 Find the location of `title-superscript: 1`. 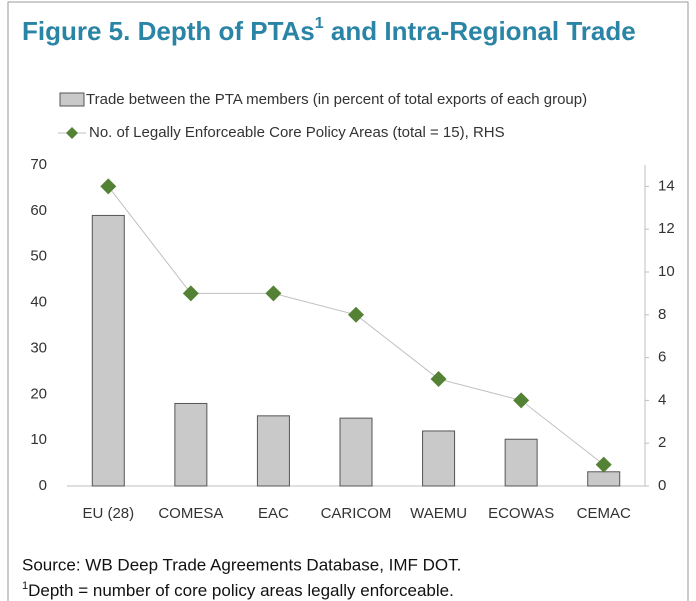

title-superscript: 1 is located at coordinates (319, 23).